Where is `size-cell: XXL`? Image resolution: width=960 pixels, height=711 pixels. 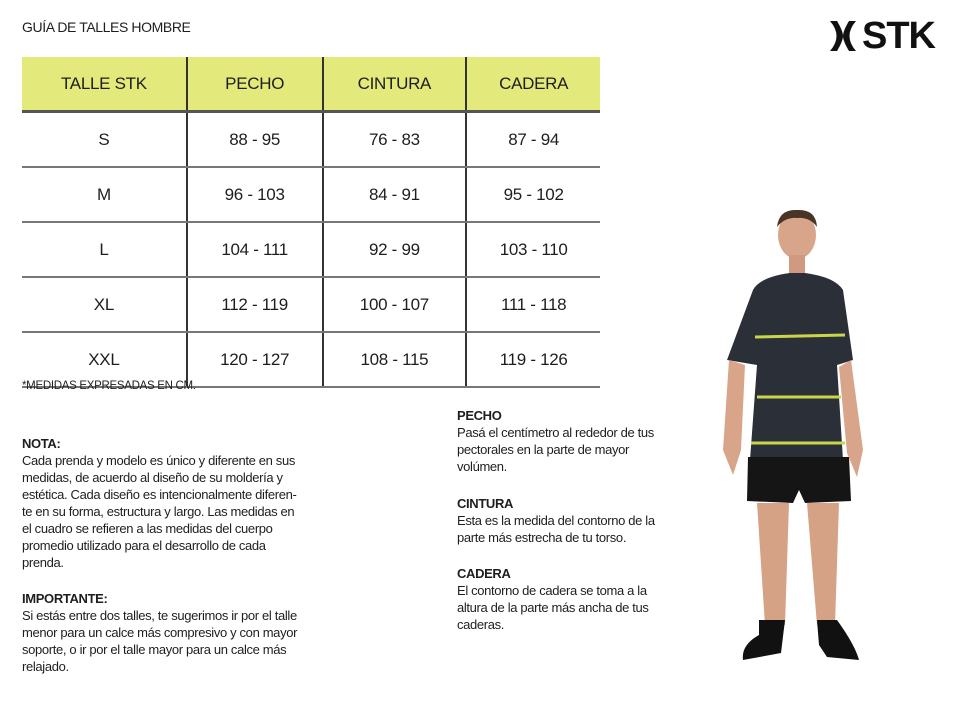 size-cell: XXL is located at coordinates (104, 360).